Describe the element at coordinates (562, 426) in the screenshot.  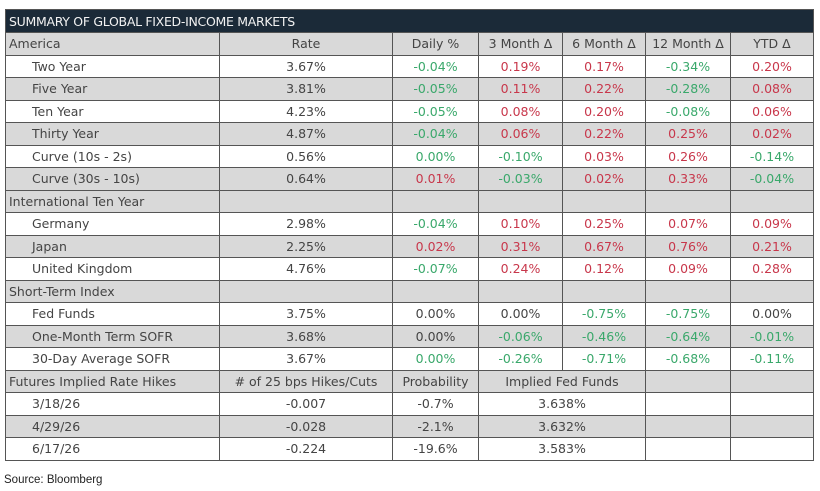
I see `table-cell: 3.632%` at that location.